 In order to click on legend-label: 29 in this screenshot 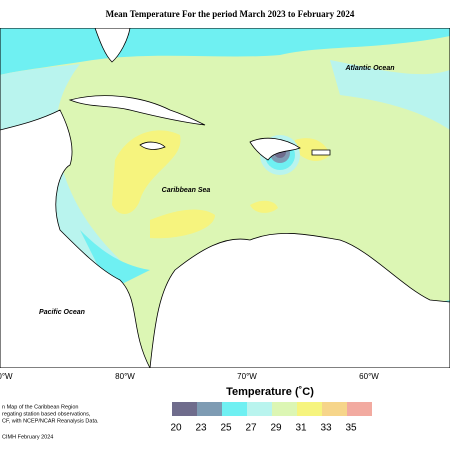, I will do `click(276, 428)`.